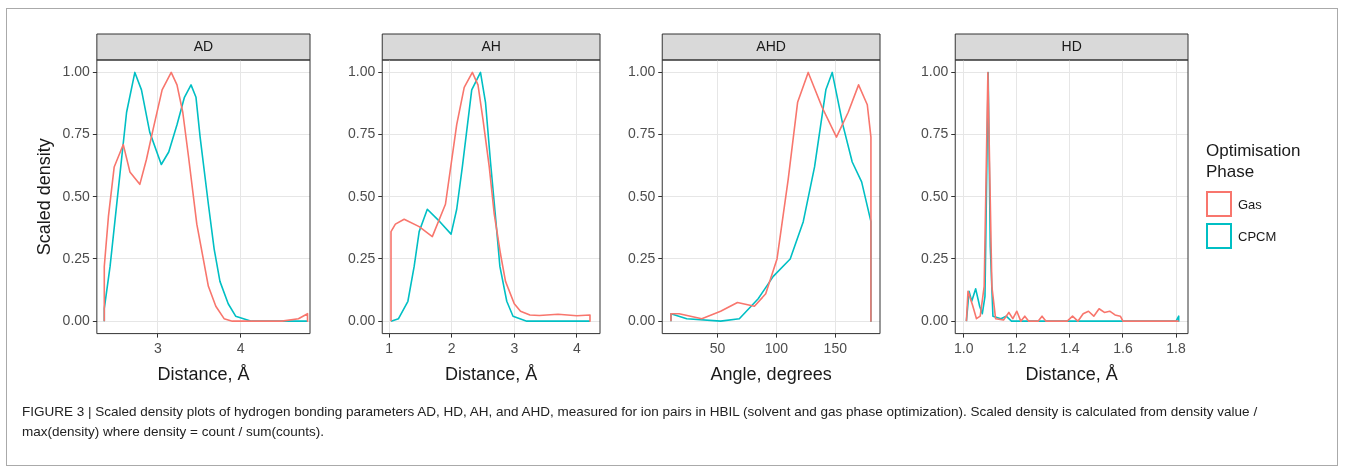 This screenshot has height=473, width=1346. What do you see at coordinates (451, 347) in the screenshot?
I see `x-tick-label: 2` at bounding box center [451, 347].